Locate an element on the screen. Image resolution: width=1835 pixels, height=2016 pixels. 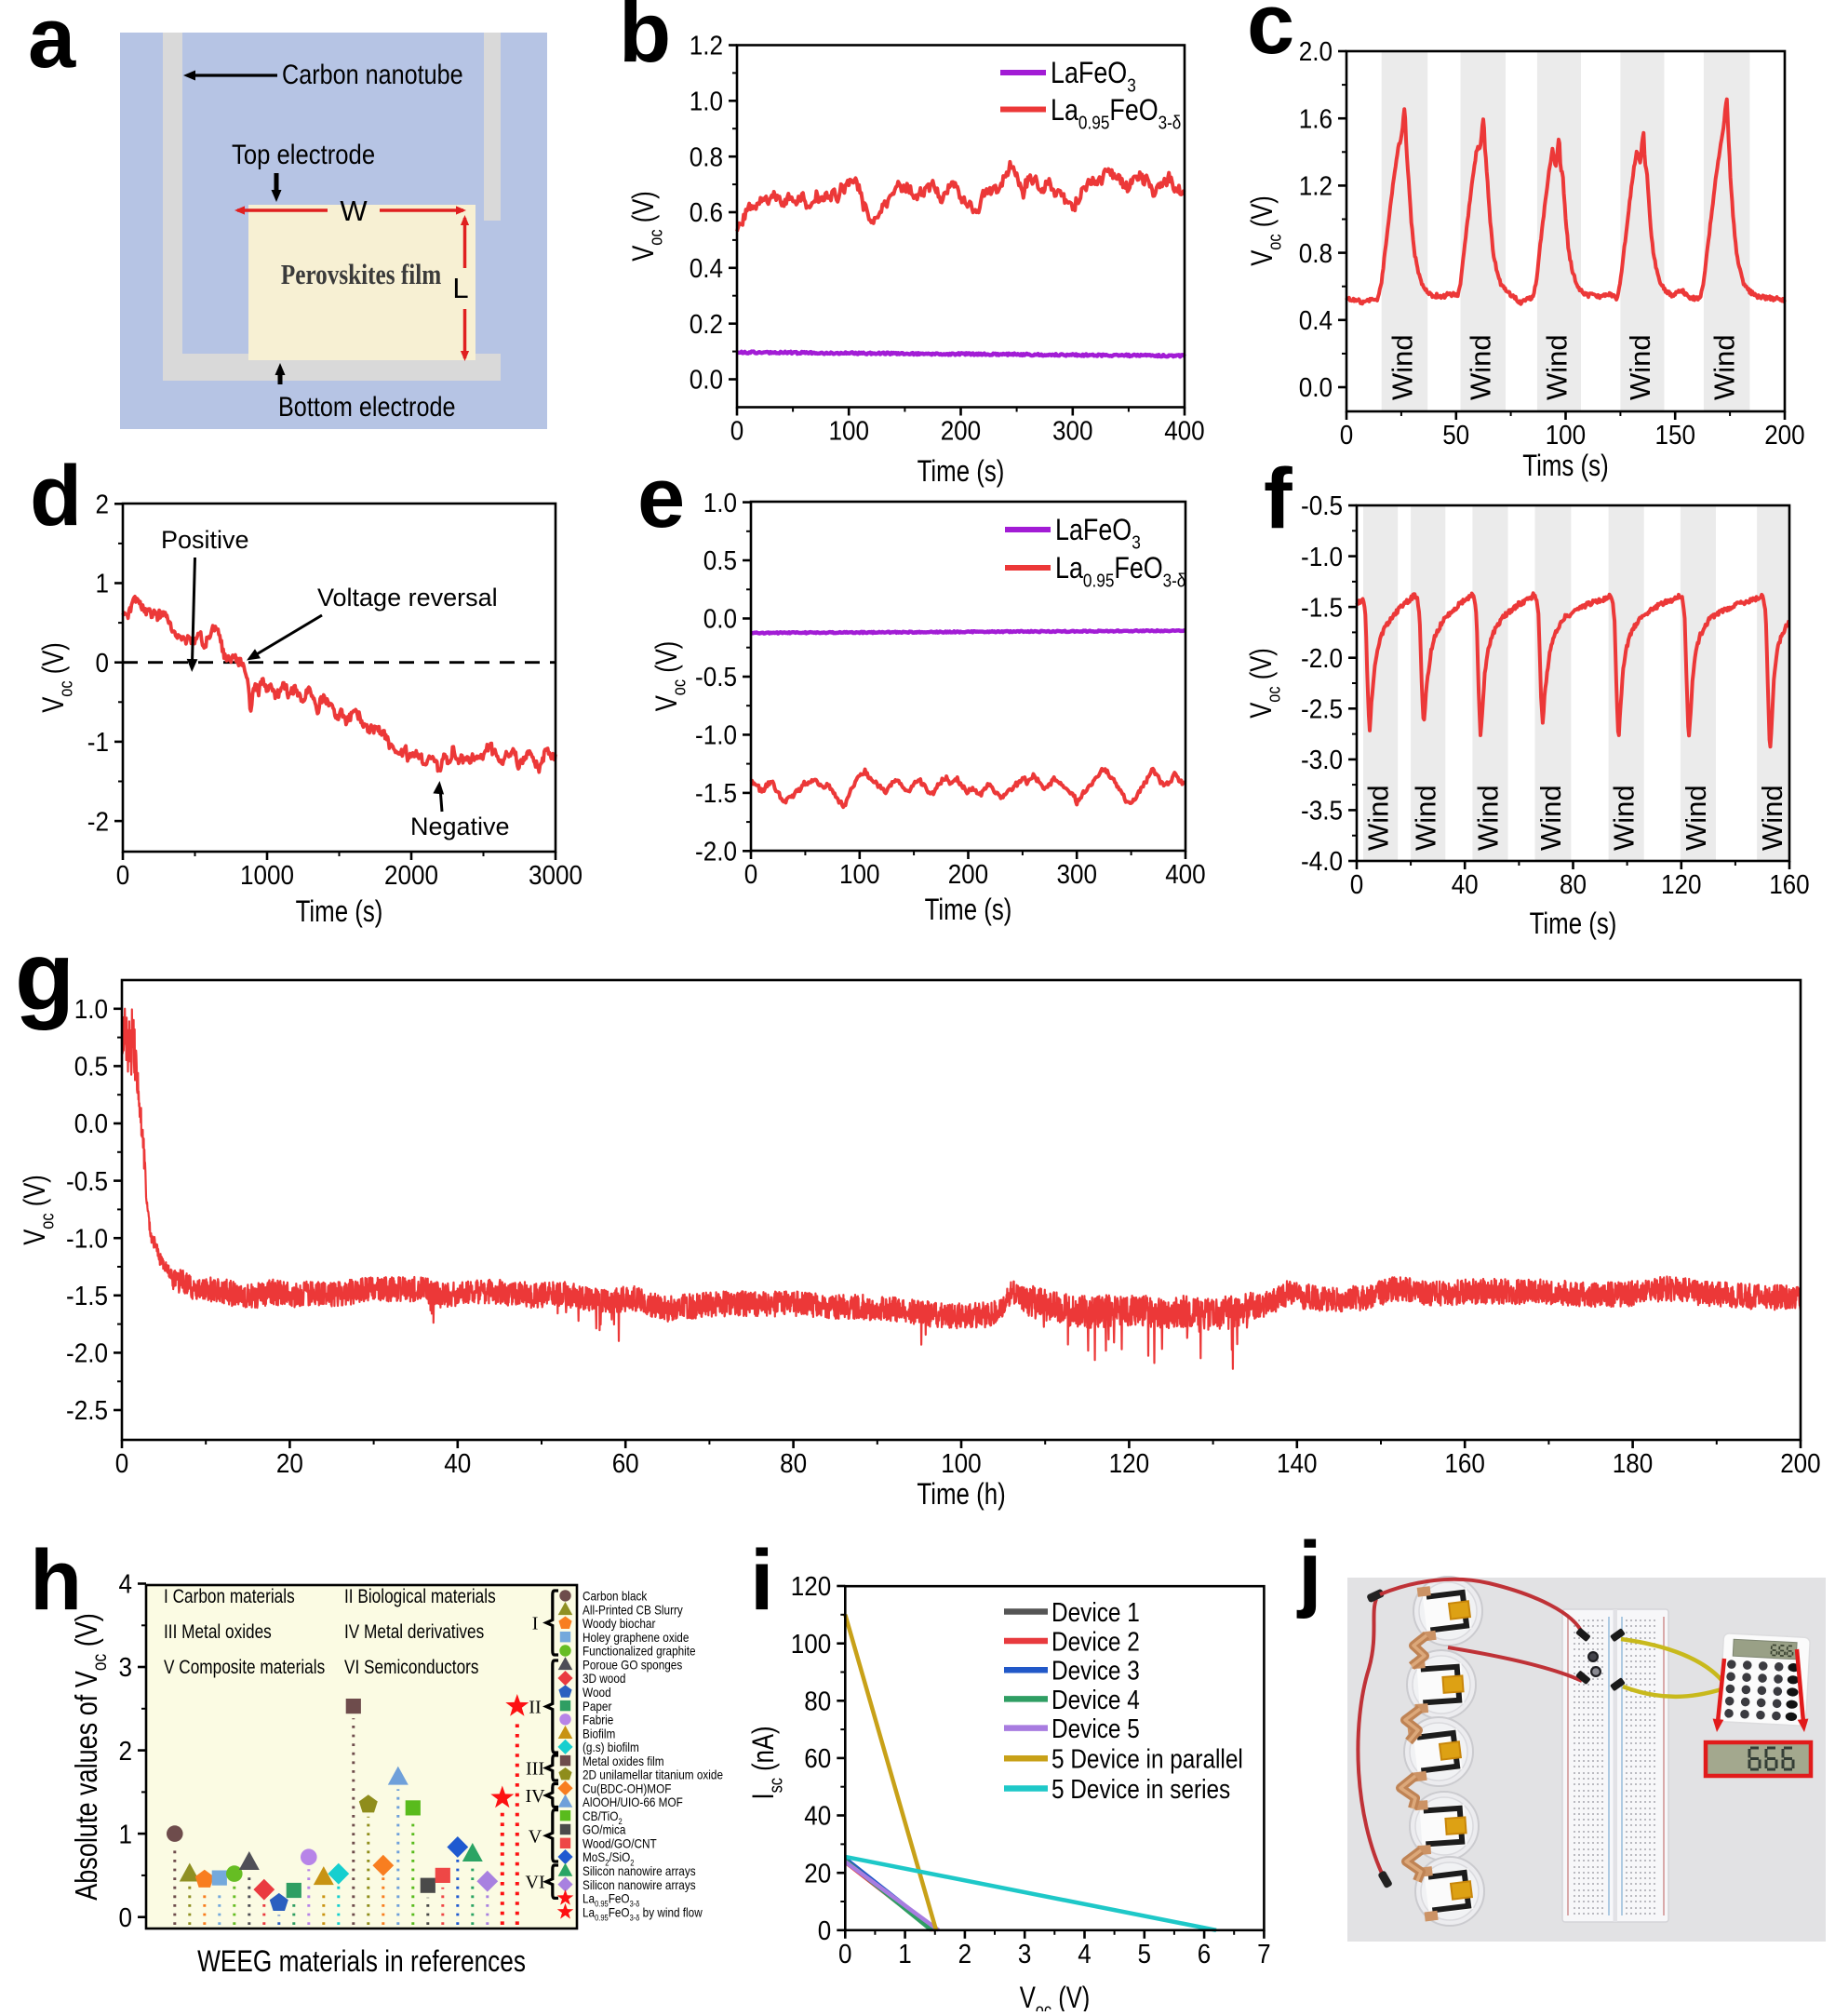
svg-text: e is located at coordinates (661, 497).